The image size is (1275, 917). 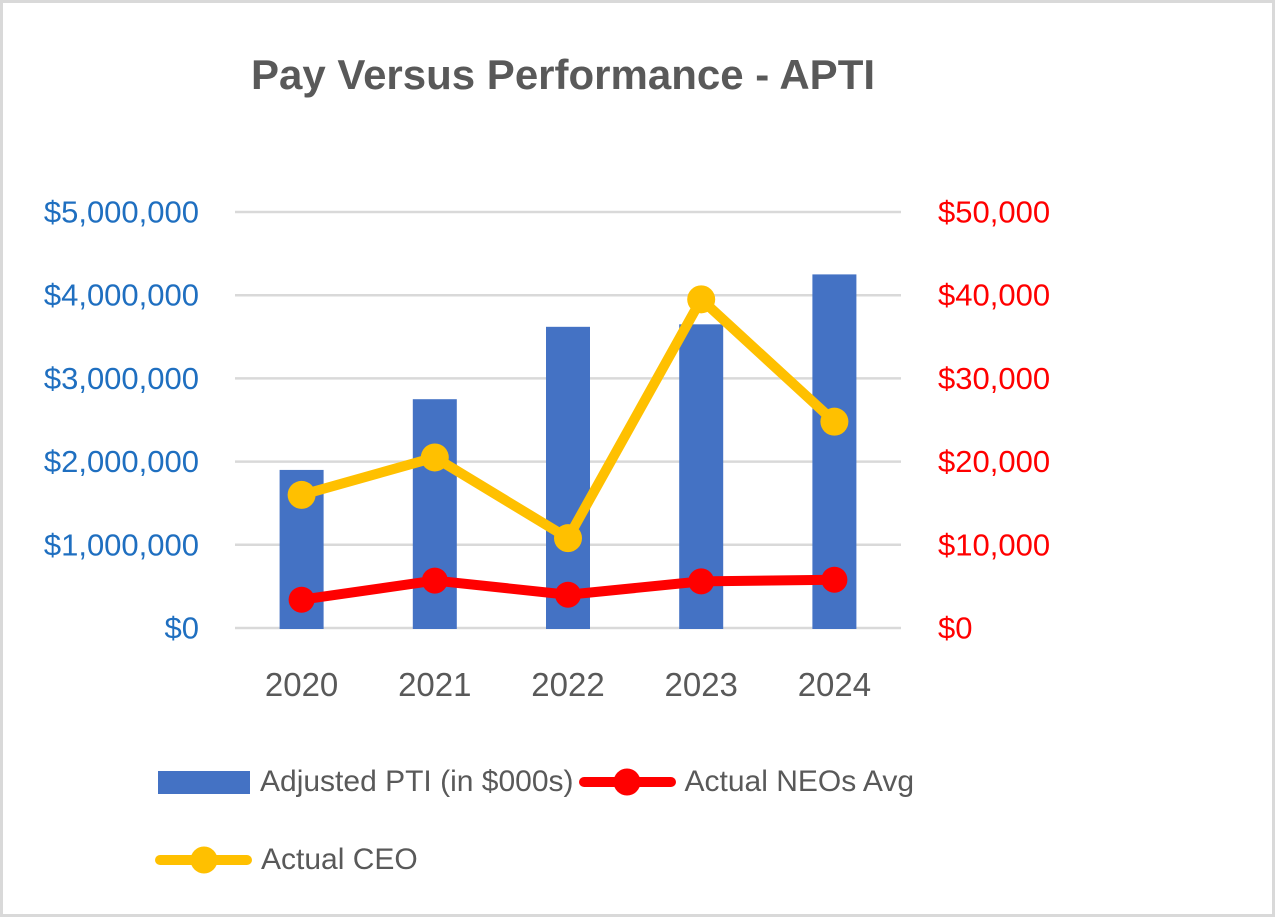 What do you see at coordinates (121, 212) in the screenshot?
I see `left-axis-tick-label: $5,000,000` at bounding box center [121, 212].